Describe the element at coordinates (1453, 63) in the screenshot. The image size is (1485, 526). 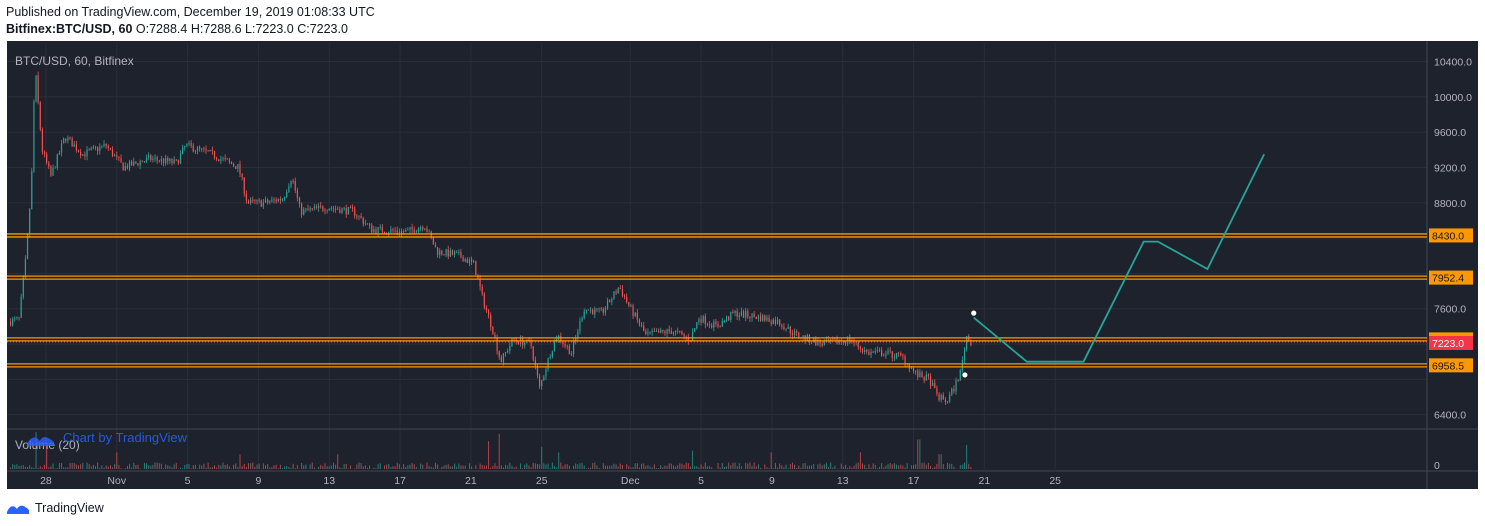
I see `price-tick-label: 10400.0` at that location.